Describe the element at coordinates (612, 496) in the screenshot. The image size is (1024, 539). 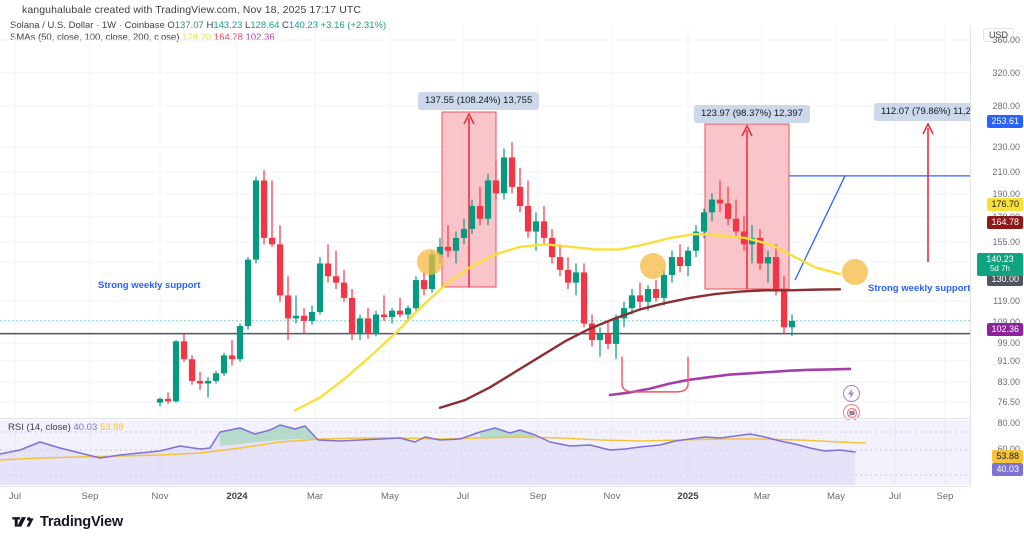
I see `time-tick-8: Nov` at that location.